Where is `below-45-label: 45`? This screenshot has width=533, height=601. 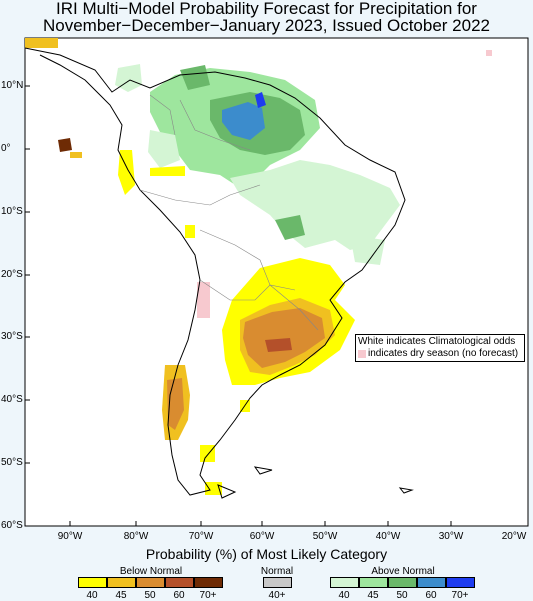 below-45-label: 45 is located at coordinates (121, 595).